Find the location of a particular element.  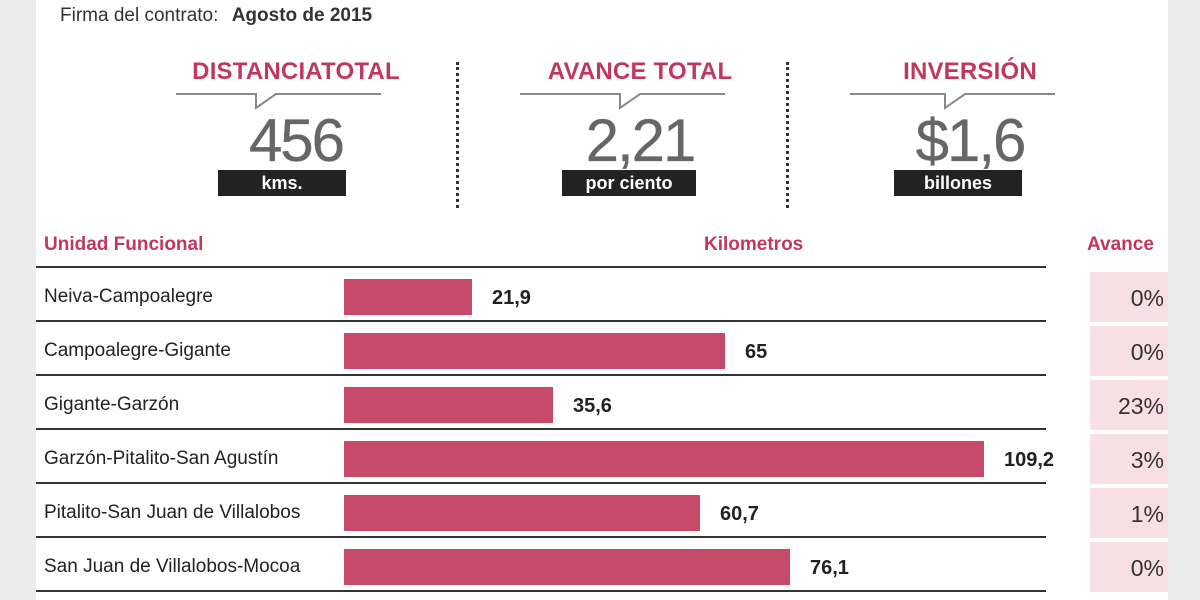

avance-cell: 1% is located at coordinates (1129, 514).